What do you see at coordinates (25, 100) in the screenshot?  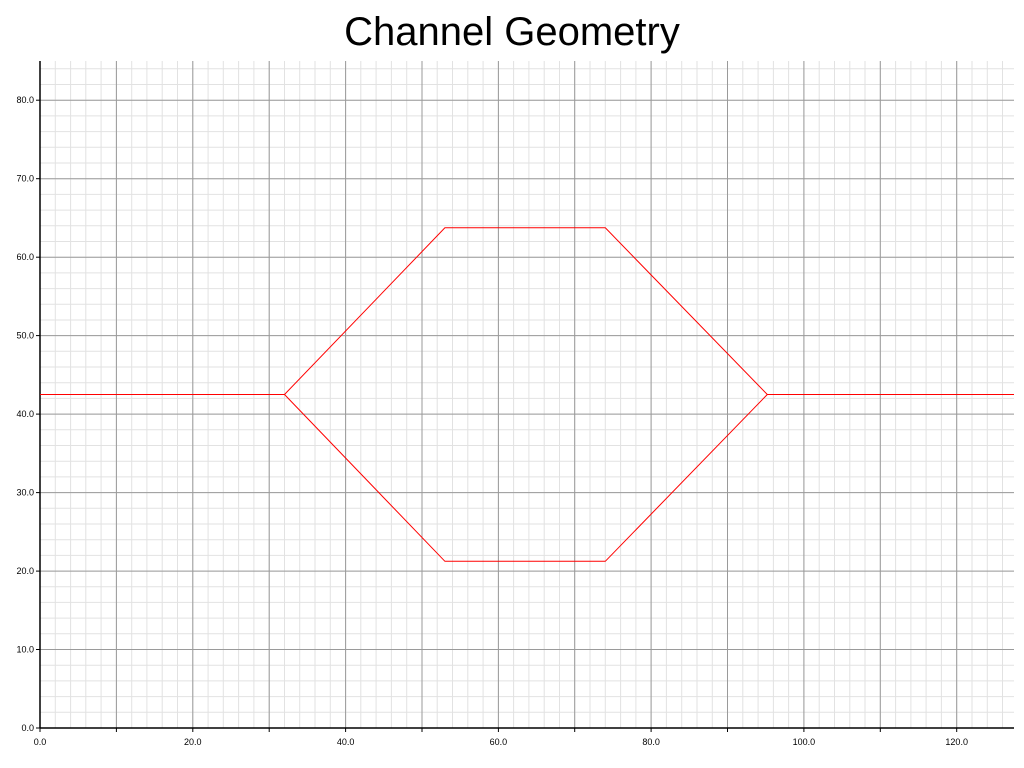 I see `y-tick-label: 80.0` at bounding box center [25, 100].